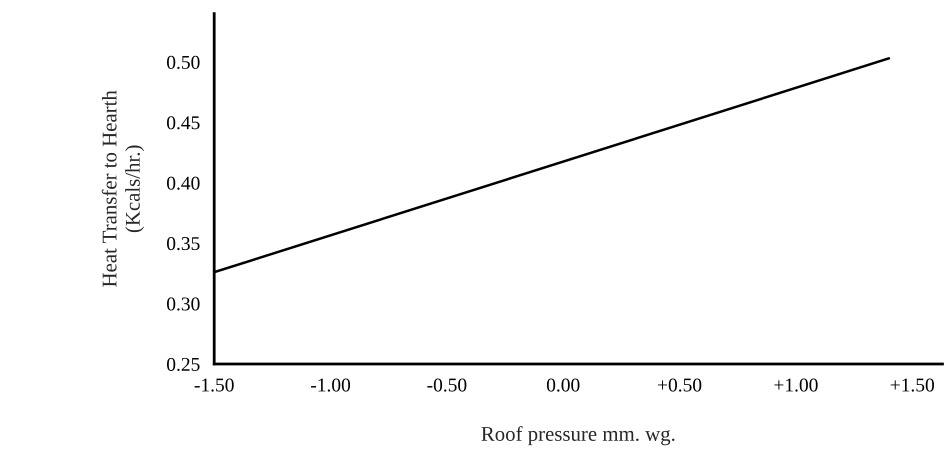 The image size is (952, 455). What do you see at coordinates (330, 385) in the screenshot?
I see `x-tick-label: -1.00` at bounding box center [330, 385].